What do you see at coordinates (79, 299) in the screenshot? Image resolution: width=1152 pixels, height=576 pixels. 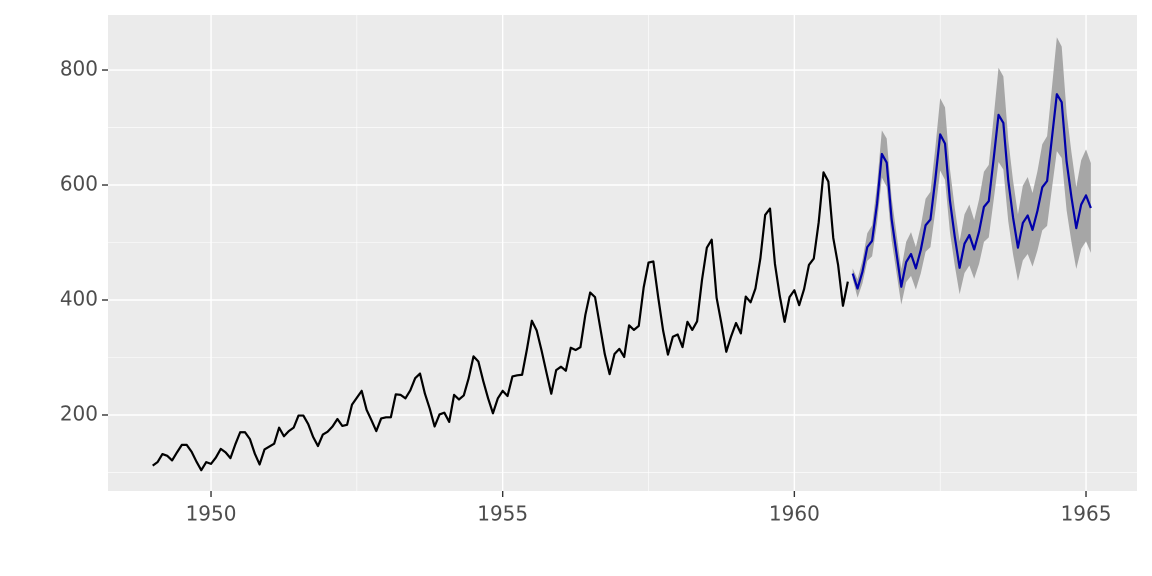 I see `y-tick-label: 400` at bounding box center [79, 299].